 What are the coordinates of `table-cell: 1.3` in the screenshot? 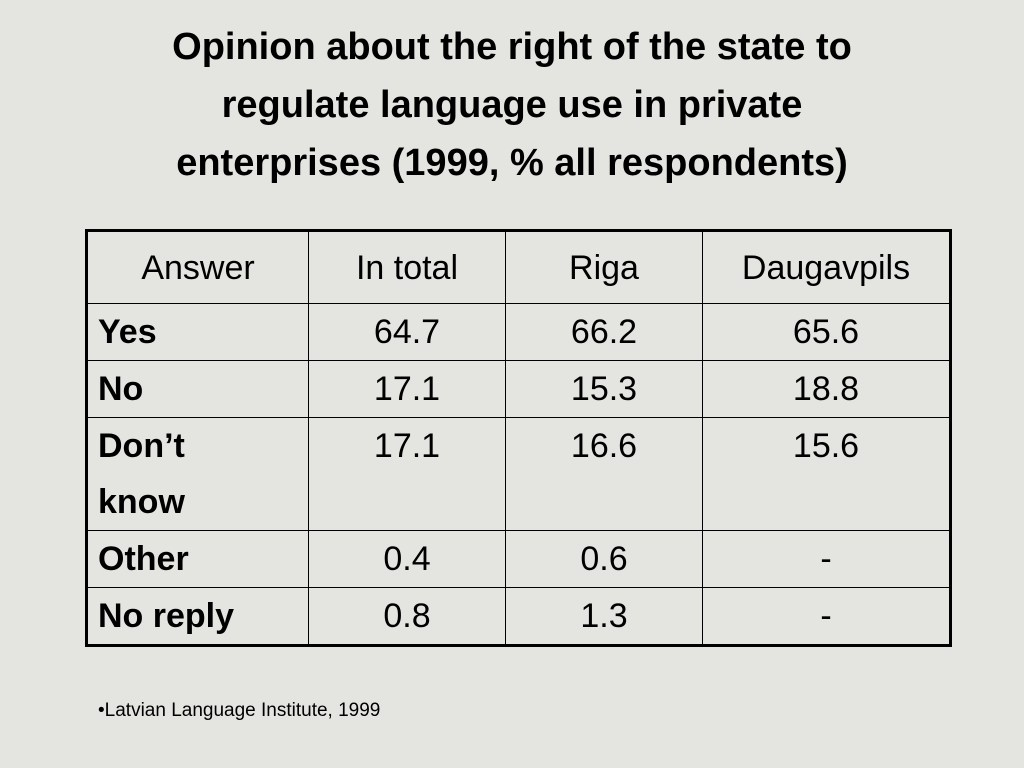 It's located at (604, 616).